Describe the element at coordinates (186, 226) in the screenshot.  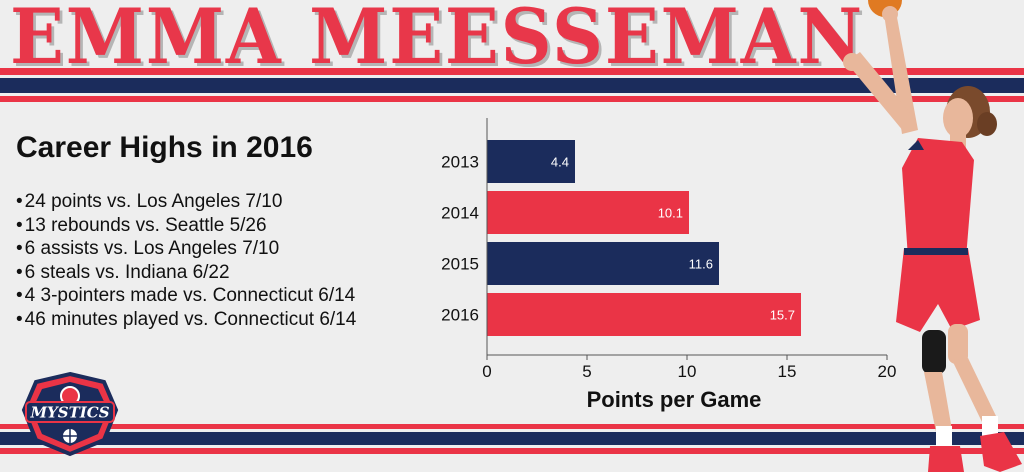
I see `highlight-item: 13 rebounds vs. Seattle 5/26` at that location.